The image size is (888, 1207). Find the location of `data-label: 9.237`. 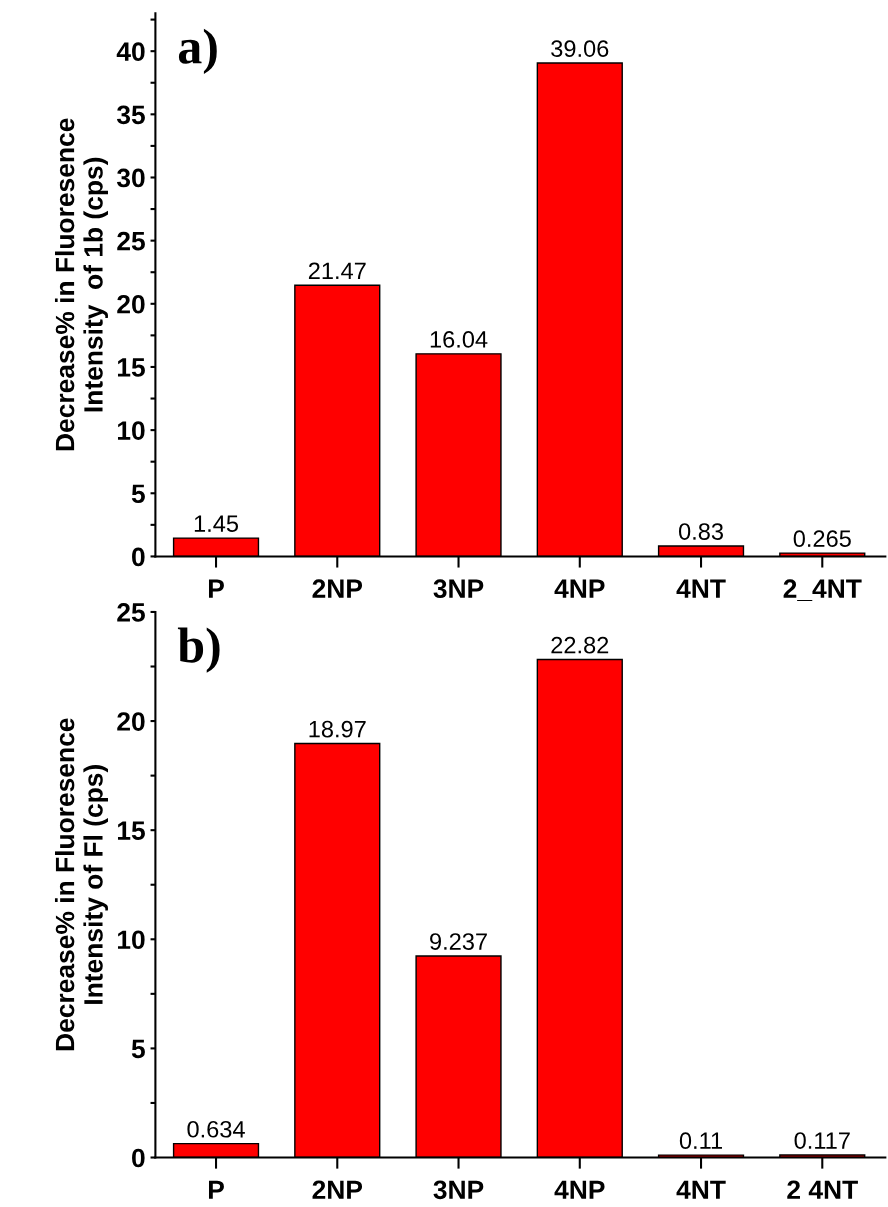

data-label: 9.237 is located at coordinates (458, 941).